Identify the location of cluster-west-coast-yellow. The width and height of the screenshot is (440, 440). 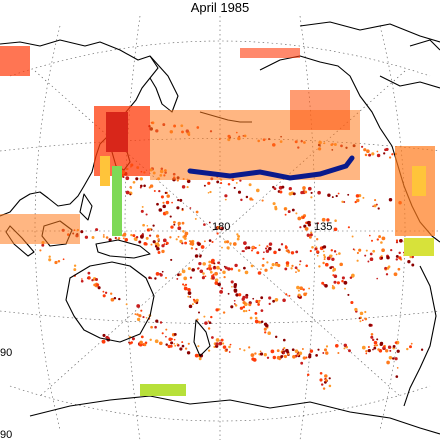
(419, 181).